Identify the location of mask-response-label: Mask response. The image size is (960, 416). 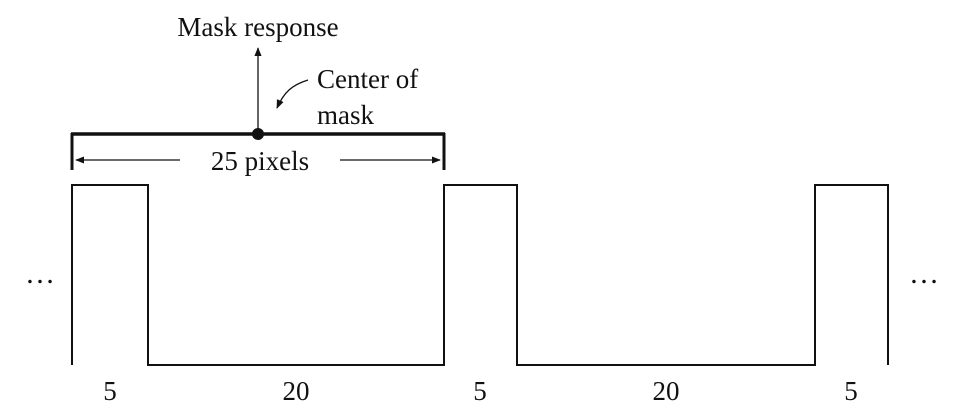
(257, 27).